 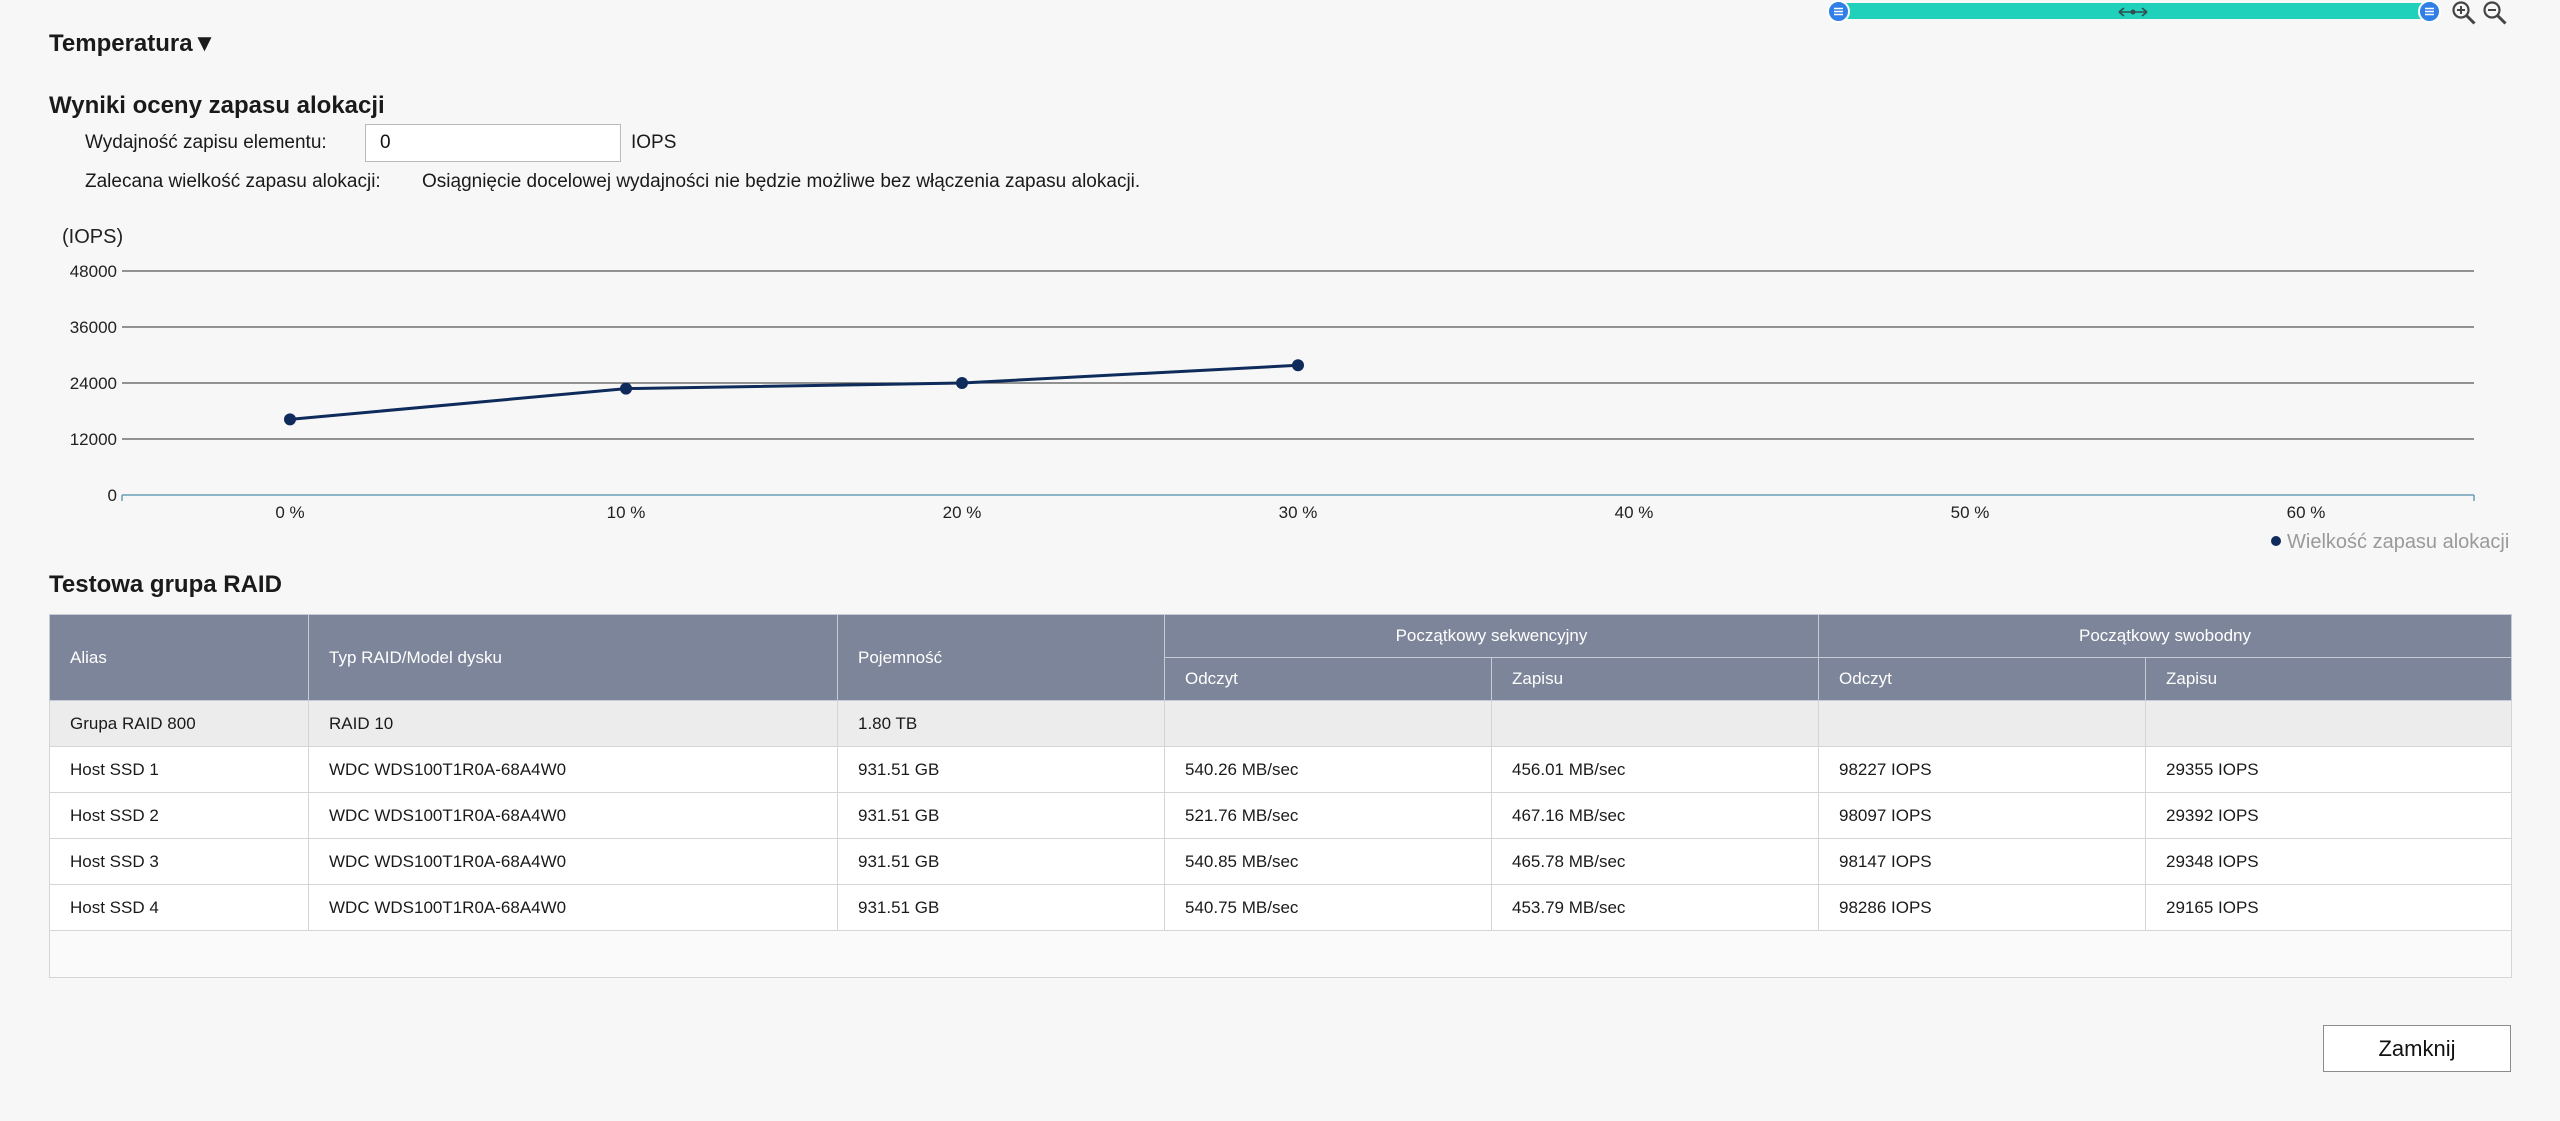 I want to click on table-cell: 540.75 MB/sec, so click(x=1328, y=907).